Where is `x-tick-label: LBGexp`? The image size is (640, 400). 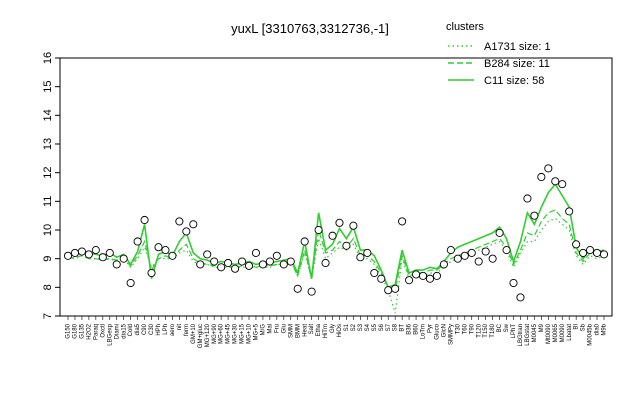 x-tick-label: LBGexp is located at coordinates (110, 334).